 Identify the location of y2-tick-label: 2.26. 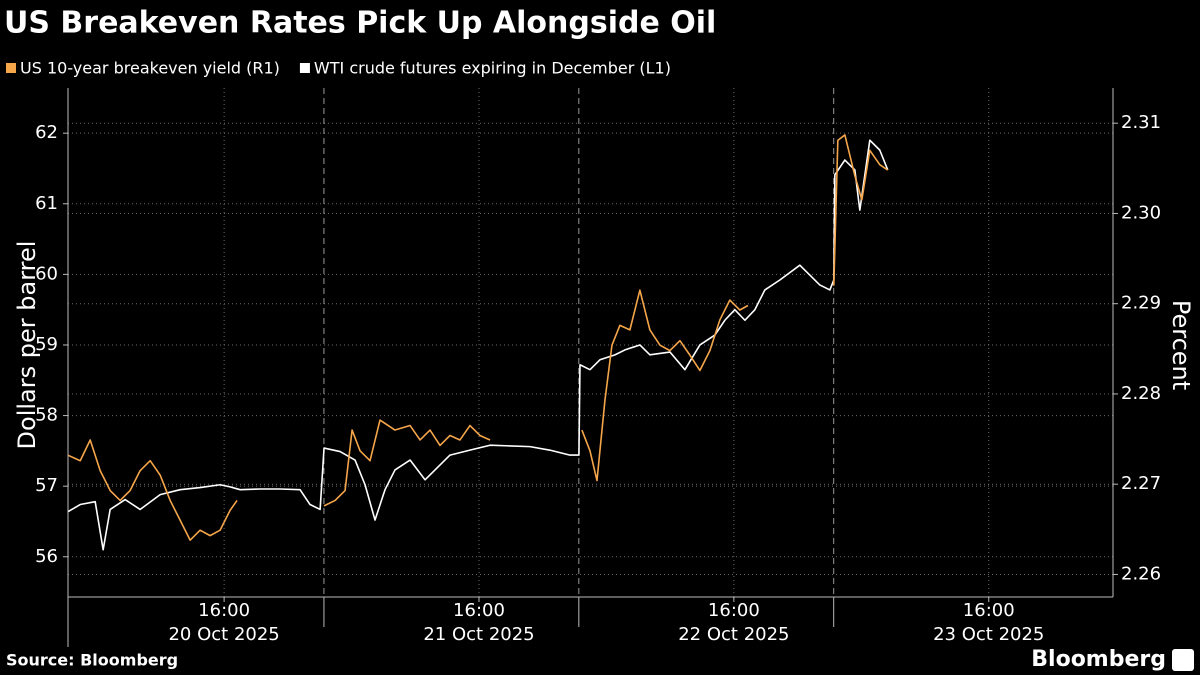
(1141, 573).